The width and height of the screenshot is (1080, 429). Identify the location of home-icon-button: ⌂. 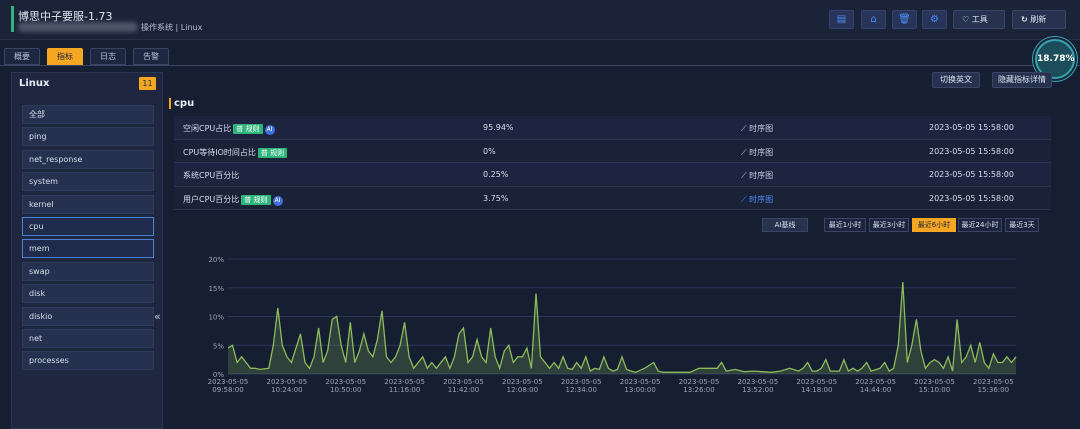
(873, 19).